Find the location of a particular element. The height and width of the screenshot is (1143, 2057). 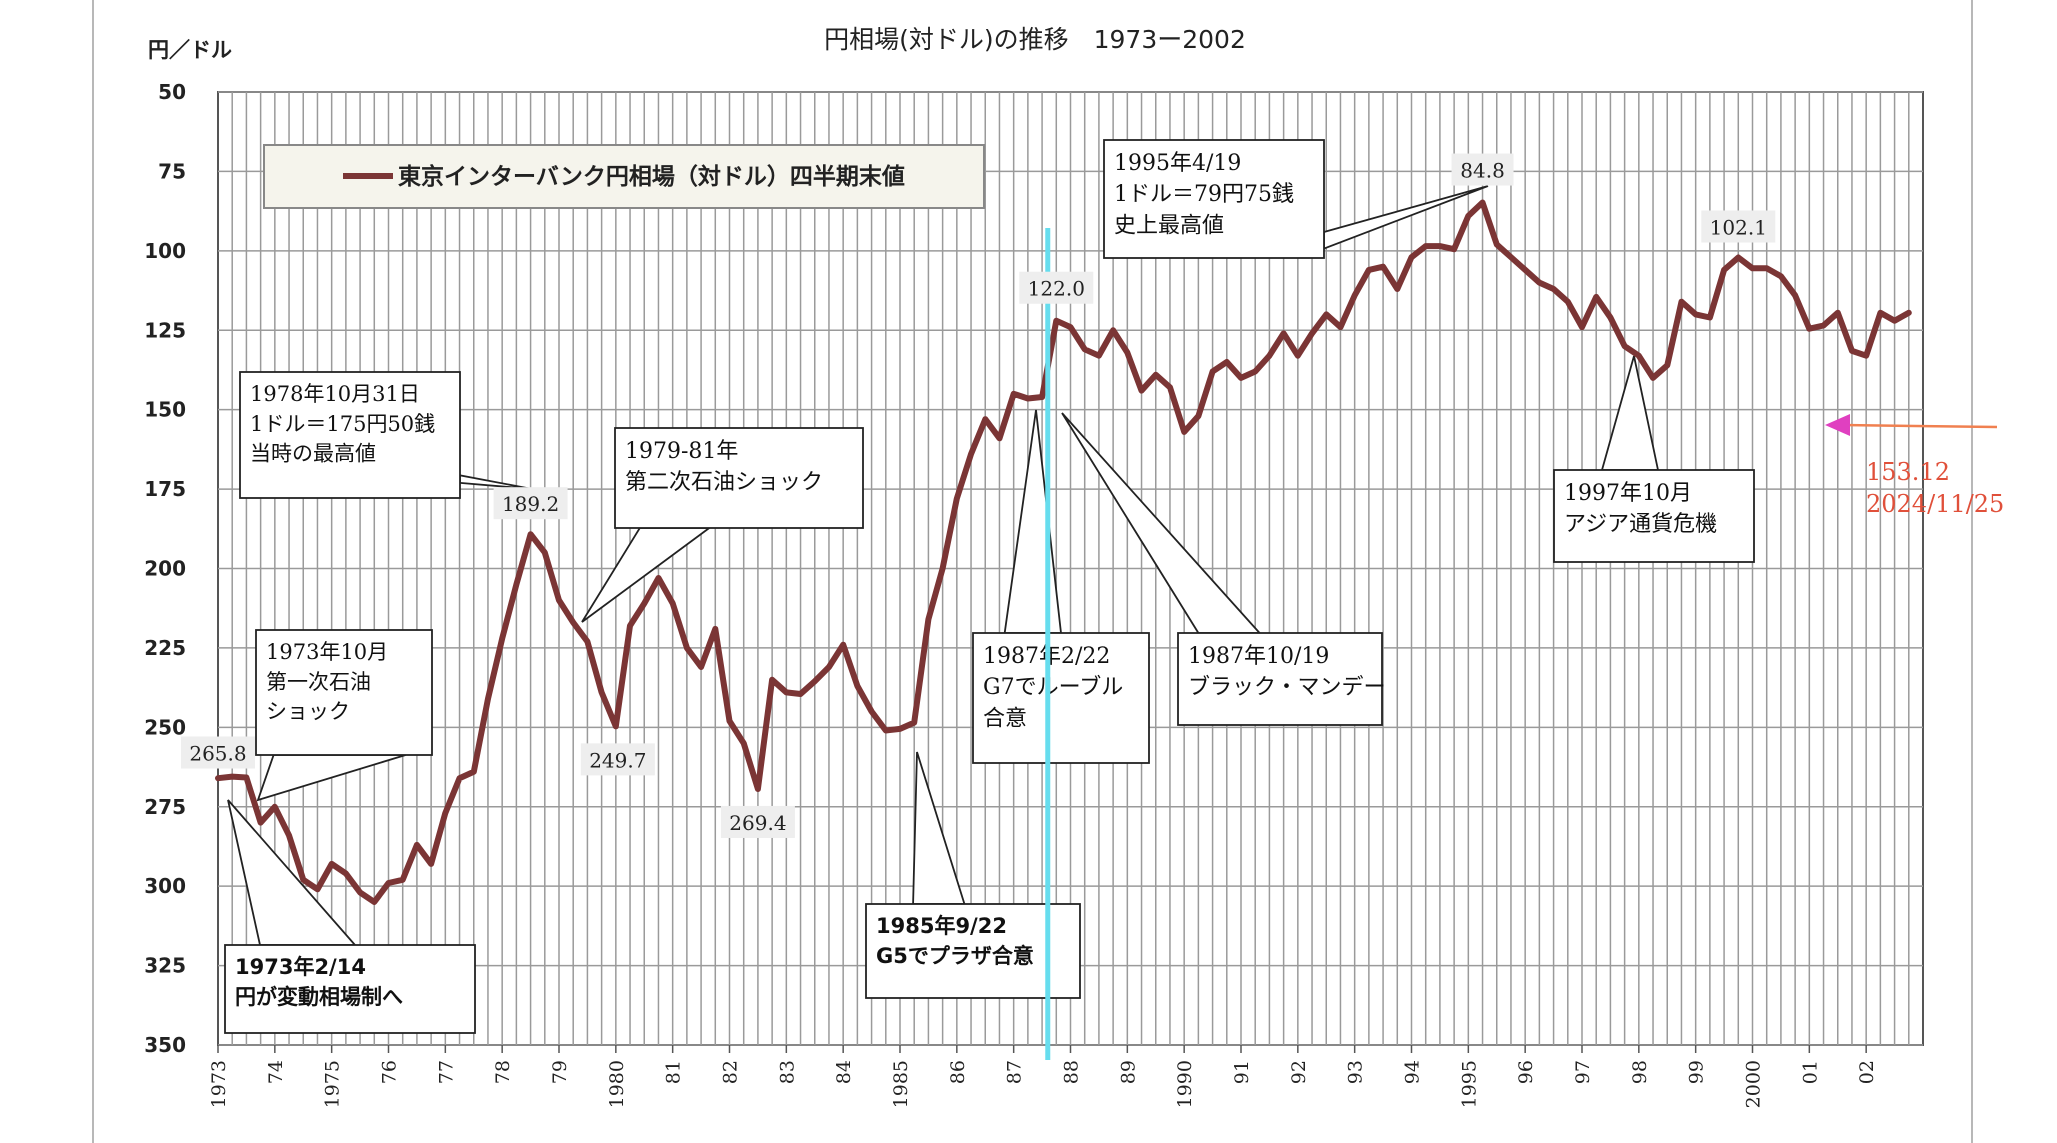

data-label: 102.1 is located at coordinates (1738, 228).